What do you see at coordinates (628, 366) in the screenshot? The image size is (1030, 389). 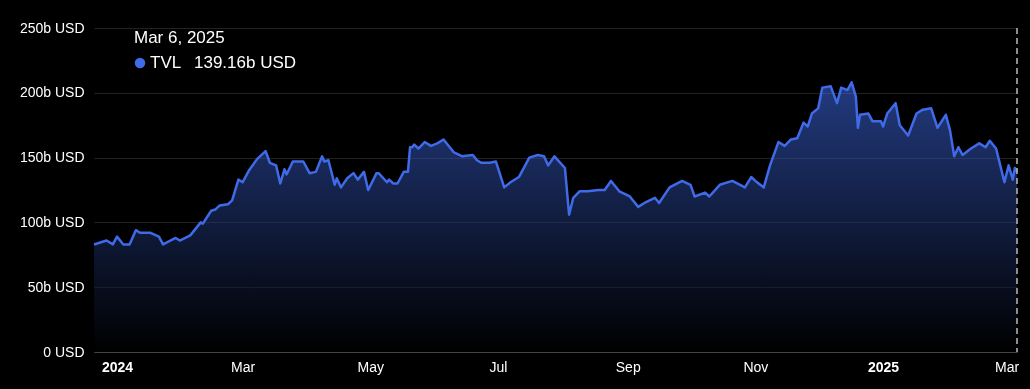 I see `x-tick-label: Sep` at bounding box center [628, 366].